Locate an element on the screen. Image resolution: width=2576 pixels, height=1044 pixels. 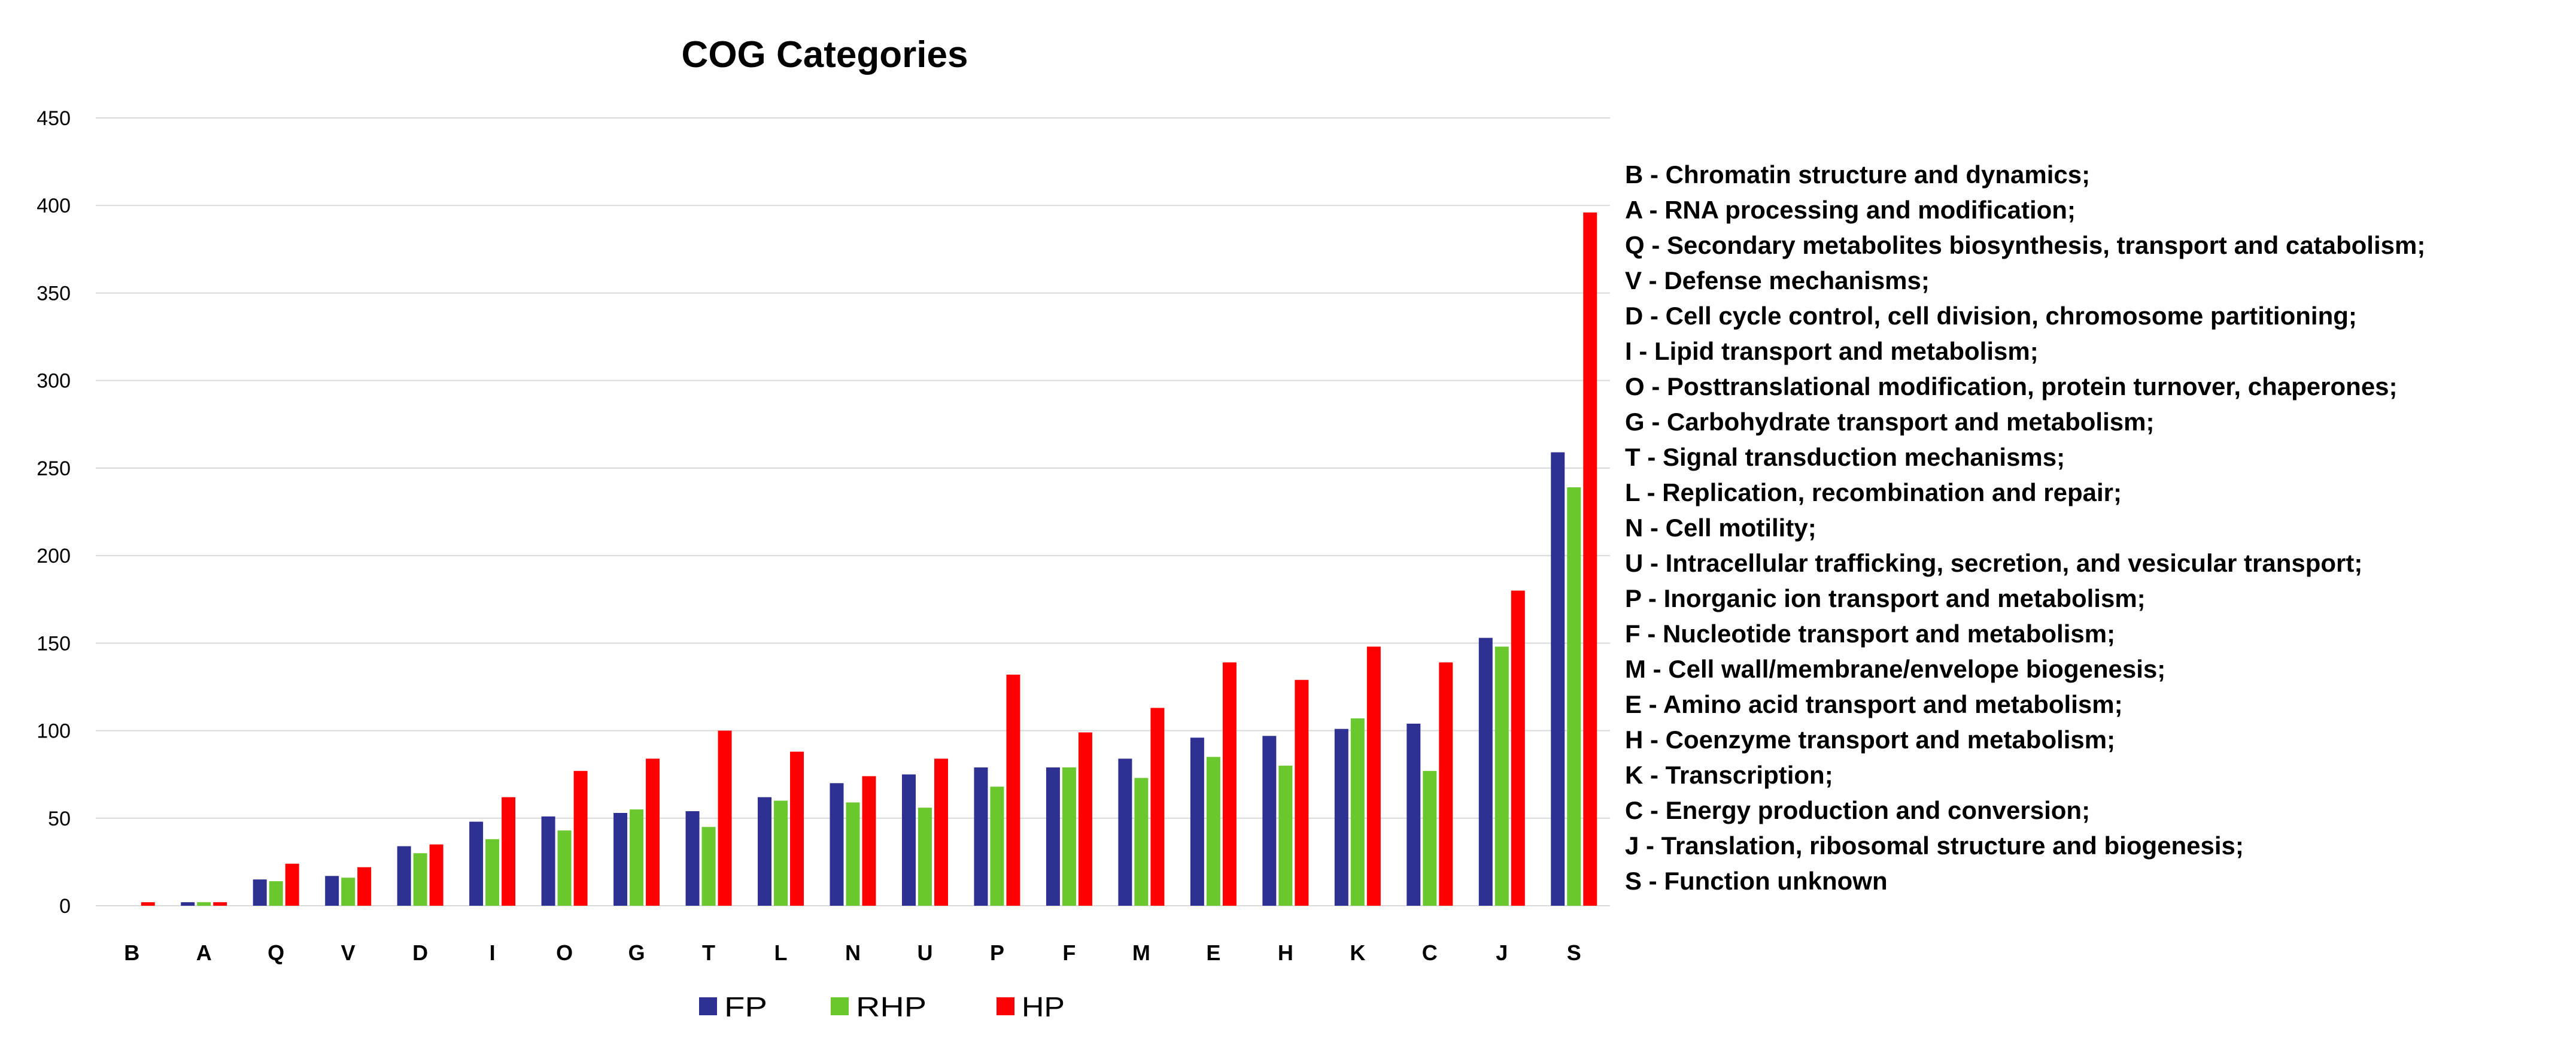
y-tick-label: 0 is located at coordinates (65, 907).